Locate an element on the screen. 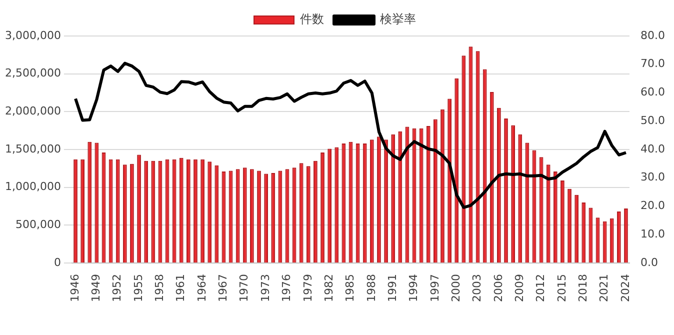  x-tick-label: 2000 is located at coordinates (455, 288).